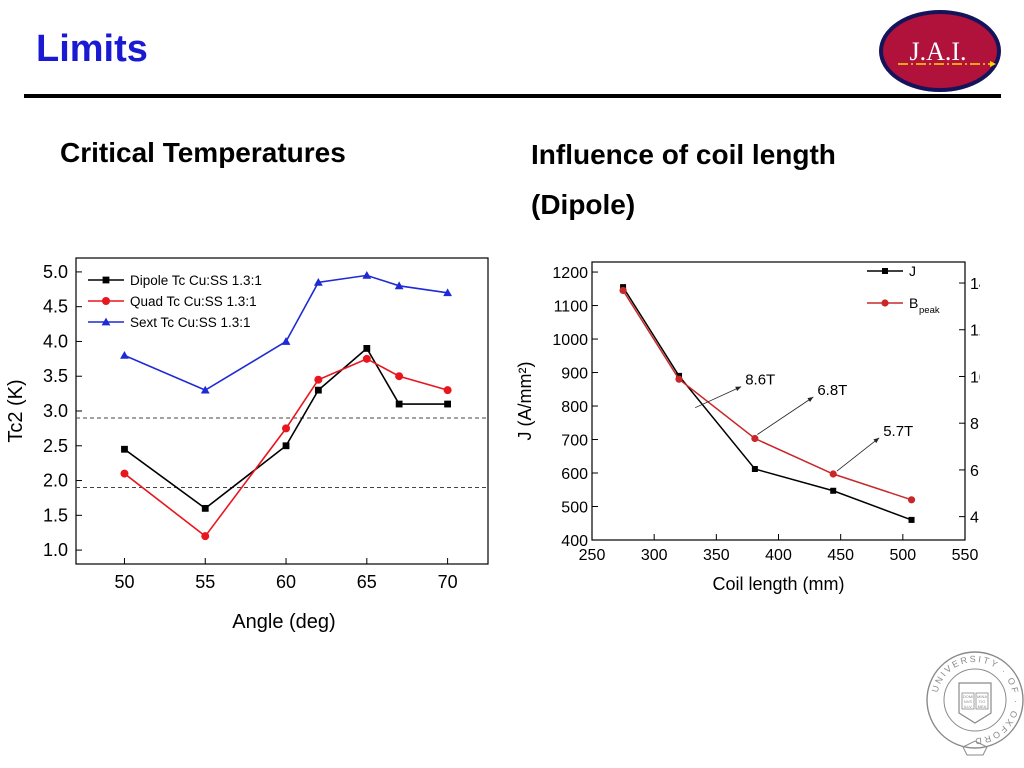 The width and height of the screenshot is (1024, 768). What do you see at coordinates (574, 441) in the screenshot?
I see `y-tick-label: 700` at bounding box center [574, 441].